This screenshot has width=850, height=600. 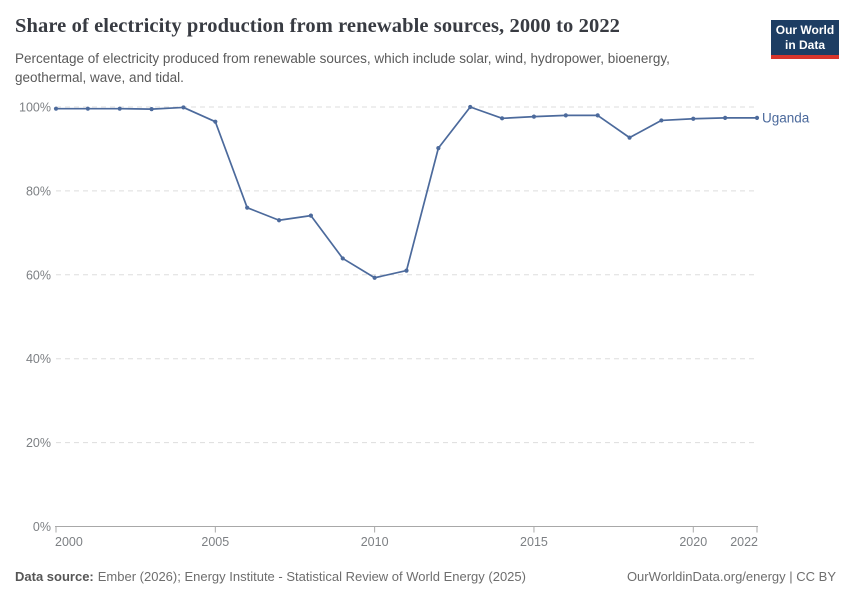 I want to click on owid-logo-line2: in Data, so click(x=804, y=45).